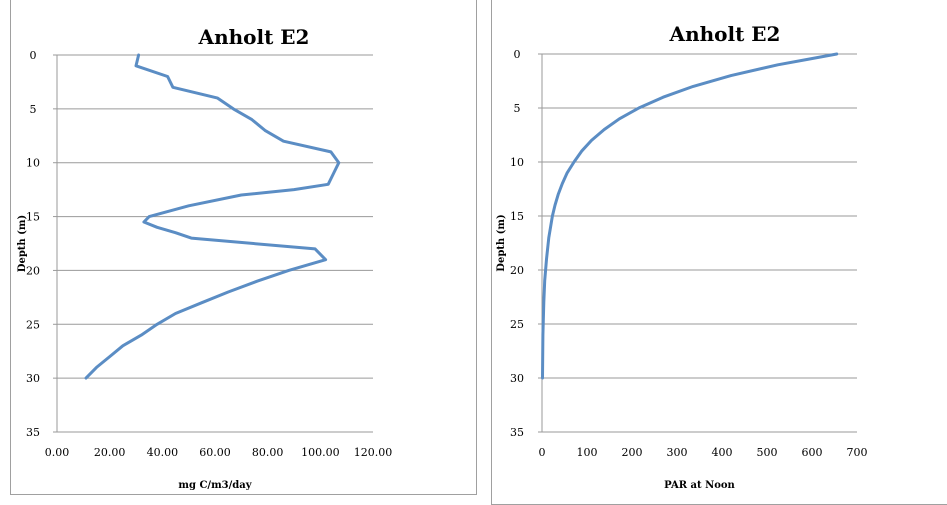 Image resolution: width=947 pixels, height=505 pixels. What do you see at coordinates (812, 452) in the screenshot?
I see `x-tick-label: 600` at bounding box center [812, 452].